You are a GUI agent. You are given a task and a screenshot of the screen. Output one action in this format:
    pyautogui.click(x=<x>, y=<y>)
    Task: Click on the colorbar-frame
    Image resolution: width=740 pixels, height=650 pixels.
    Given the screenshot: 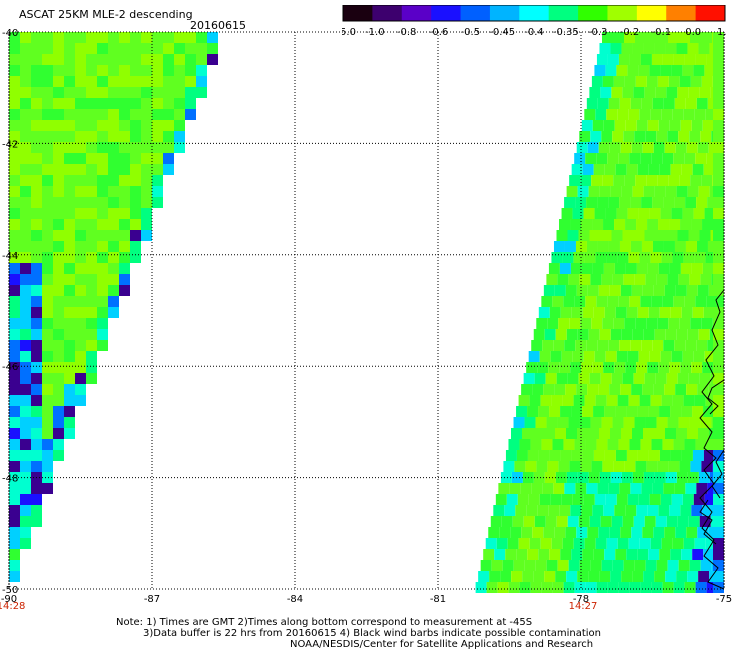 What is the action you would take?
    pyautogui.click(x=534, y=13)
    